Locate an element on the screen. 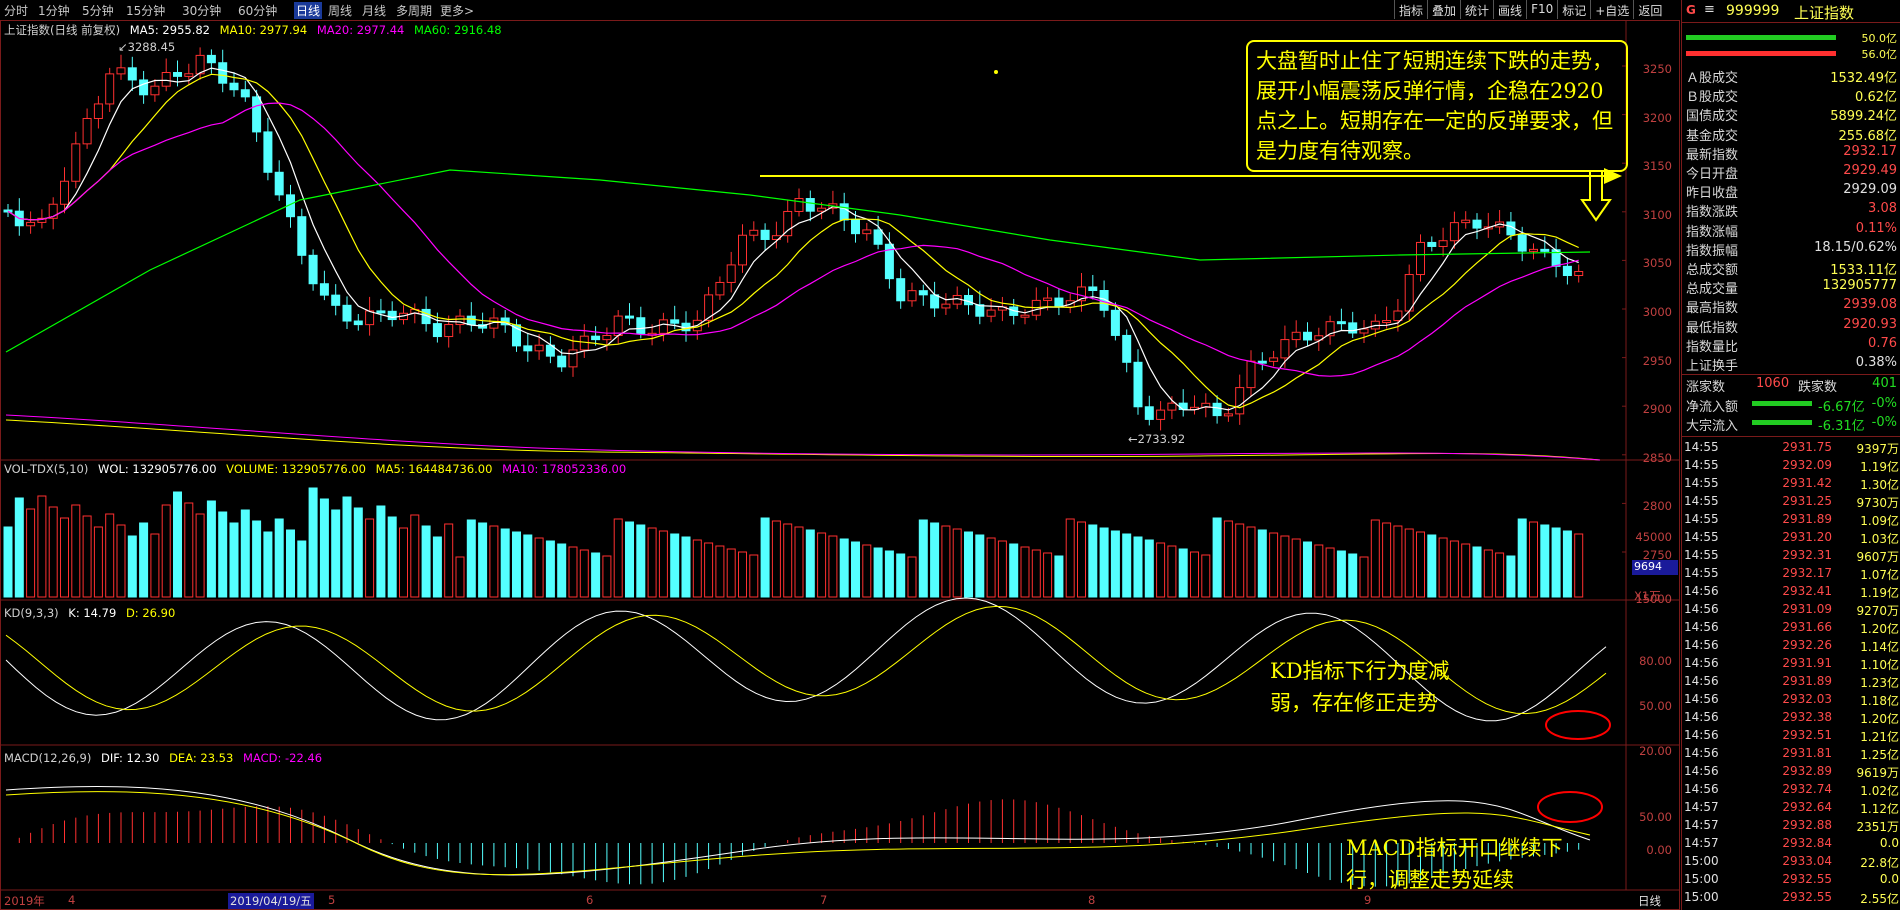 This screenshot has height=910, width=1900. tool-button-2: 统计 is located at coordinates (1476, 9).